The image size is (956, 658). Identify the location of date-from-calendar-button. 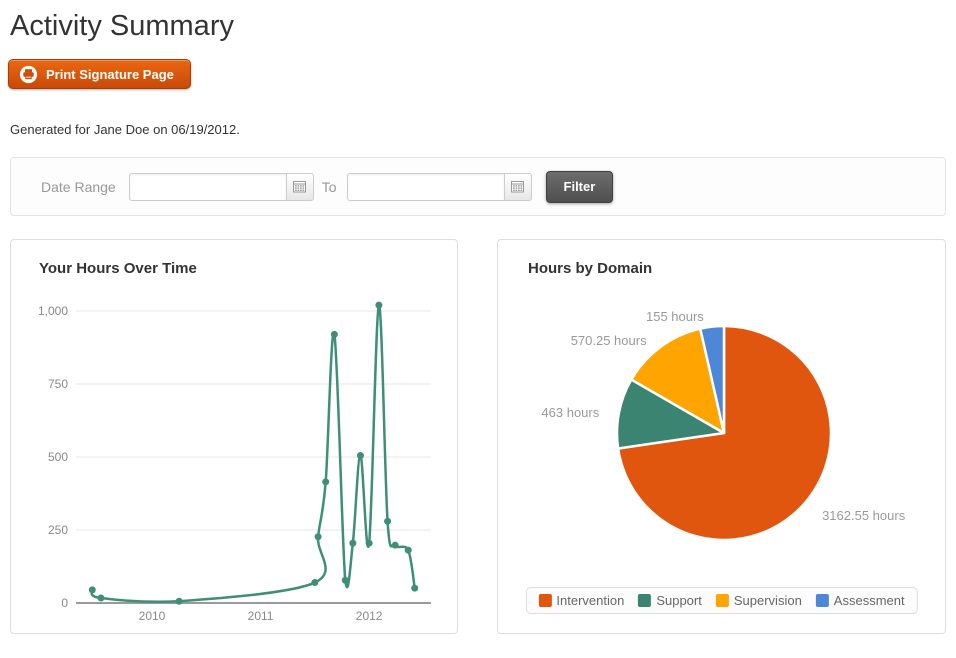
(300, 186).